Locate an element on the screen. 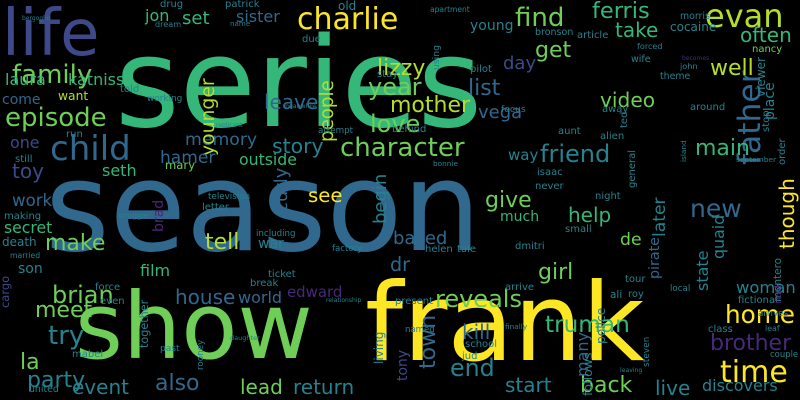 This screenshot has height=400, width=800. word-death: death is located at coordinates (19, 242).